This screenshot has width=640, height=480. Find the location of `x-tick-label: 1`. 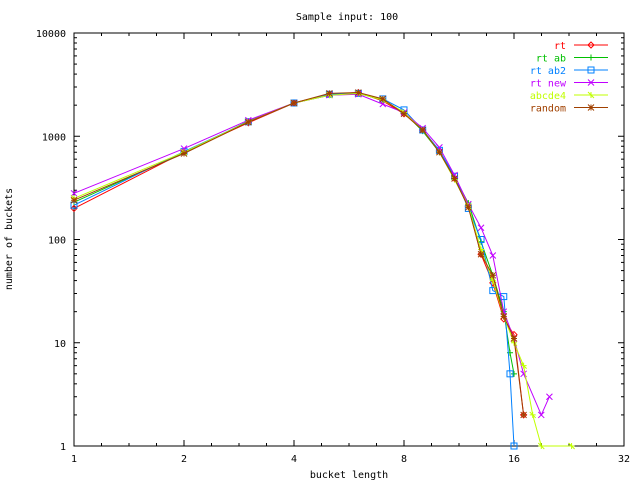

x-tick-label: 1 is located at coordinates (74, 459).